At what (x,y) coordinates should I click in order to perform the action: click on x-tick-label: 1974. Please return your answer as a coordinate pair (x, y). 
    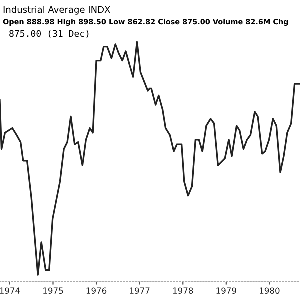
    Looking at the image, I should click on (10, 291).